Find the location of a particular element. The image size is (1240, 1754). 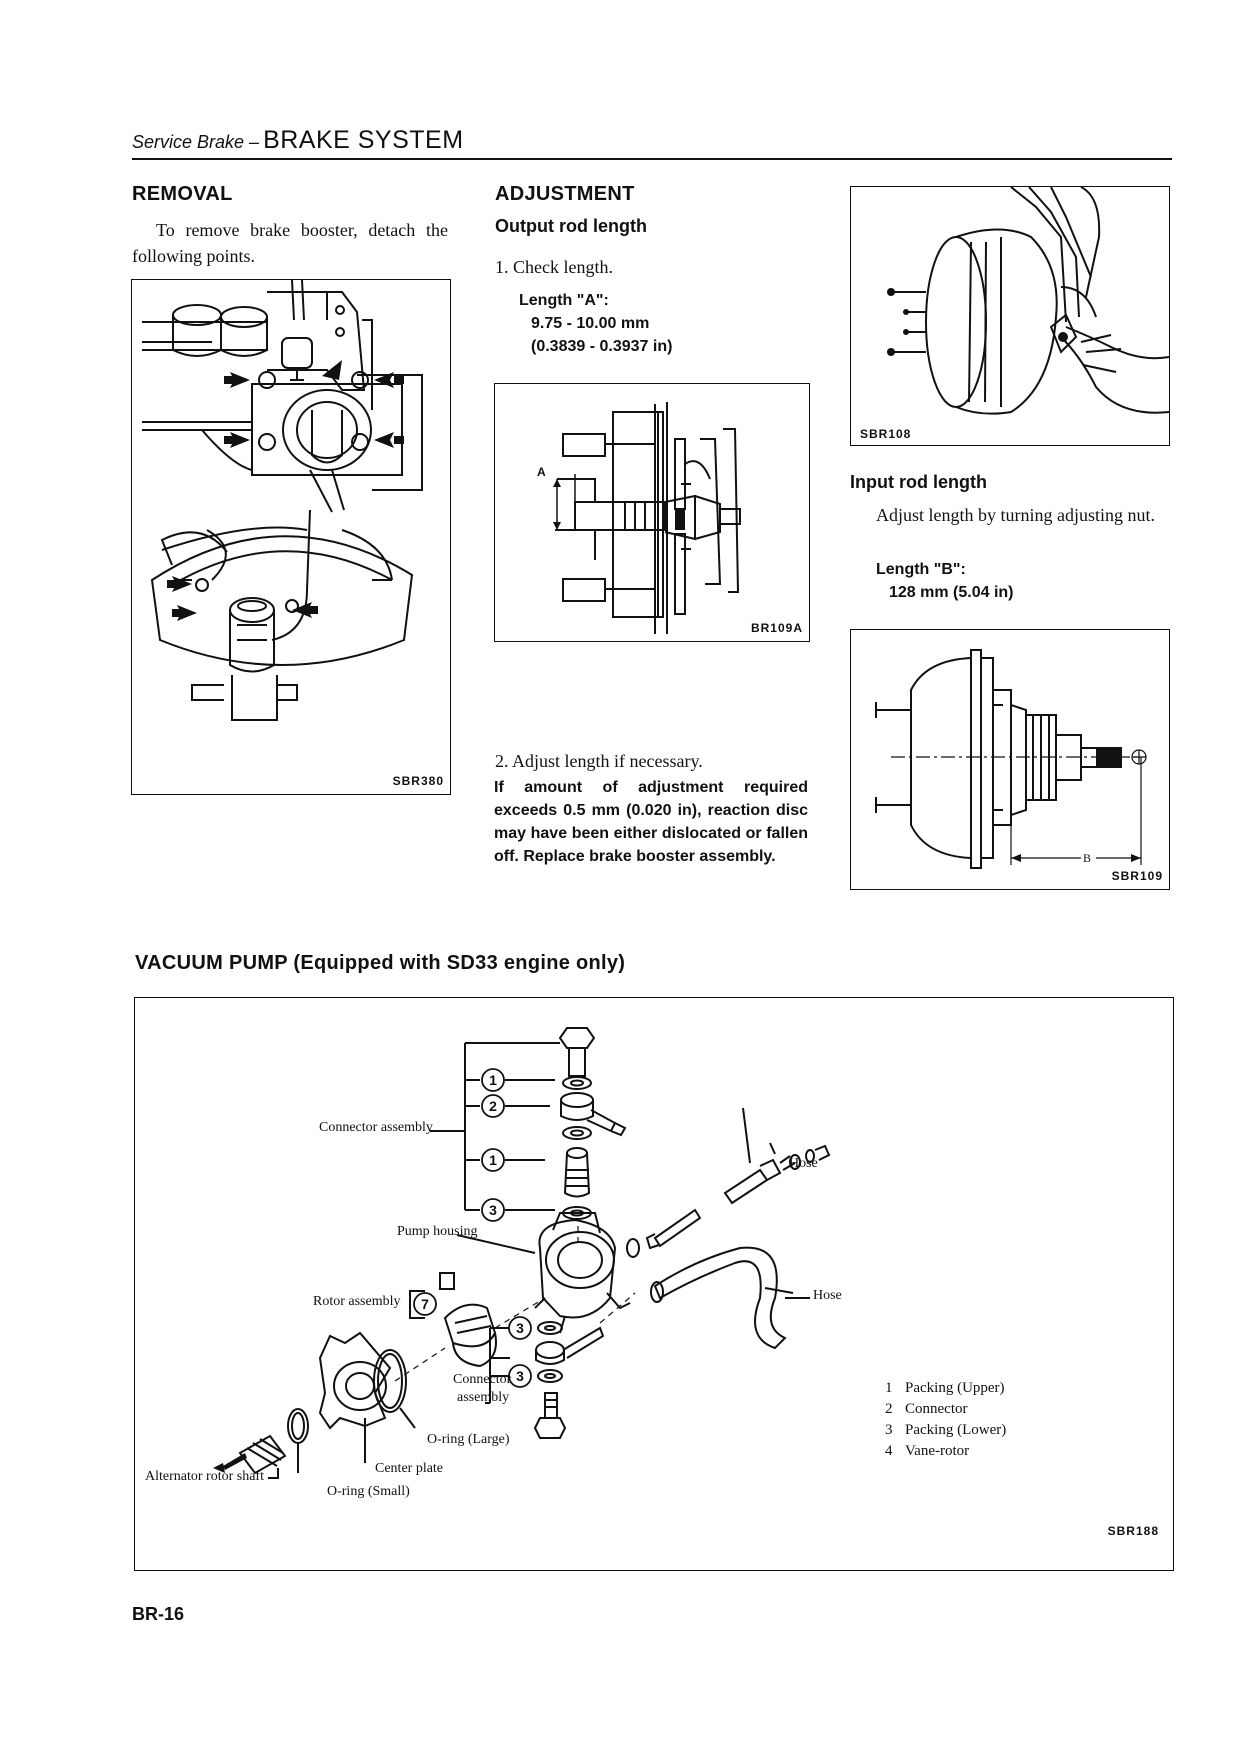

input-rod-heading: Input rod length is located at coordinates (918, 482).